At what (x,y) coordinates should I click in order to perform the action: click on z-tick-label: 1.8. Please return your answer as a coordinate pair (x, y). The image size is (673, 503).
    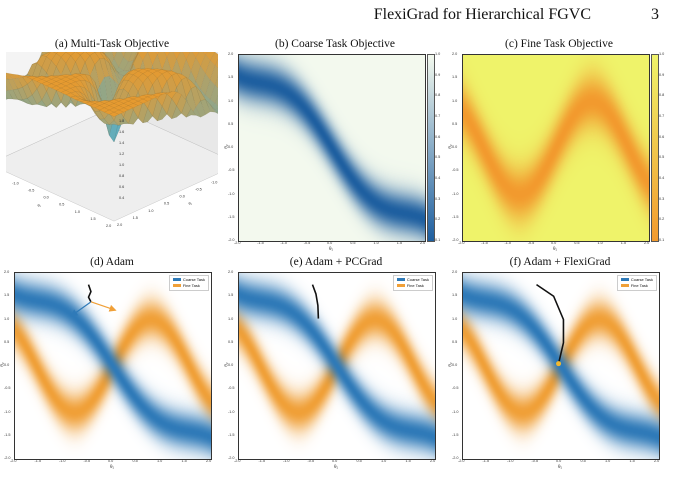
    Looking at the image, I should click on (121, 121).